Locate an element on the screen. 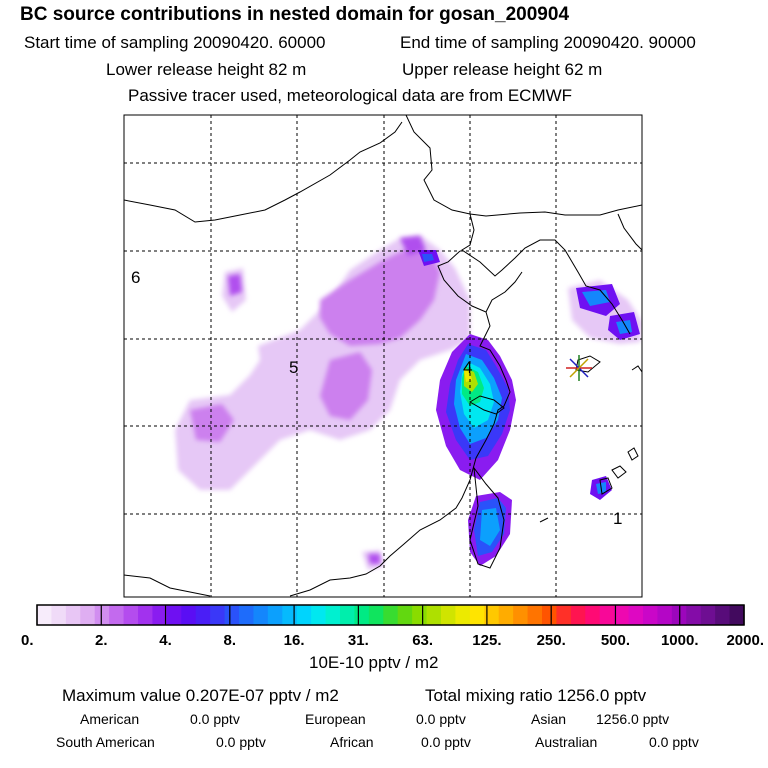  colorbar-tick-label: 500. is located at coordinates (615, 640).